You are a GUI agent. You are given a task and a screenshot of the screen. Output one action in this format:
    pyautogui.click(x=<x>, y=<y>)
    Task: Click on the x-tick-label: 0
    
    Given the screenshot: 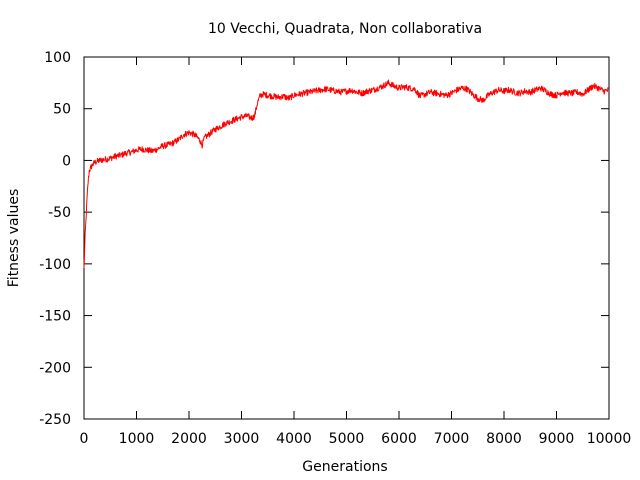 What is the action you would take?
    pyautogui.click(x=84, y=439)
    